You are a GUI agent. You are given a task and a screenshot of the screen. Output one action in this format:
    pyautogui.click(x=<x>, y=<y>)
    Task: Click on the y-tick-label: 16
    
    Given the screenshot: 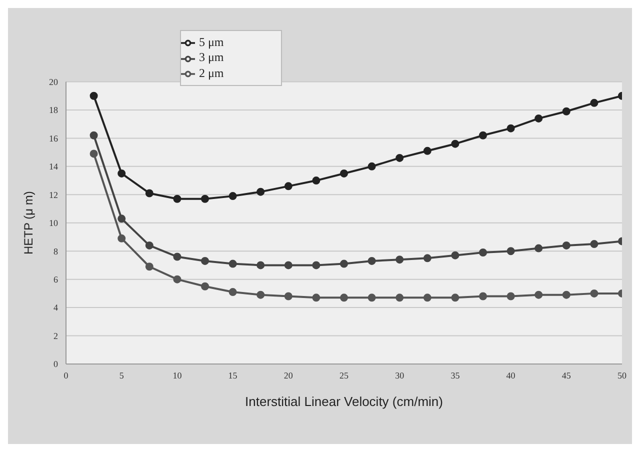 What is the action you would take?
    pyautogui.click(x=53, y=138)
    